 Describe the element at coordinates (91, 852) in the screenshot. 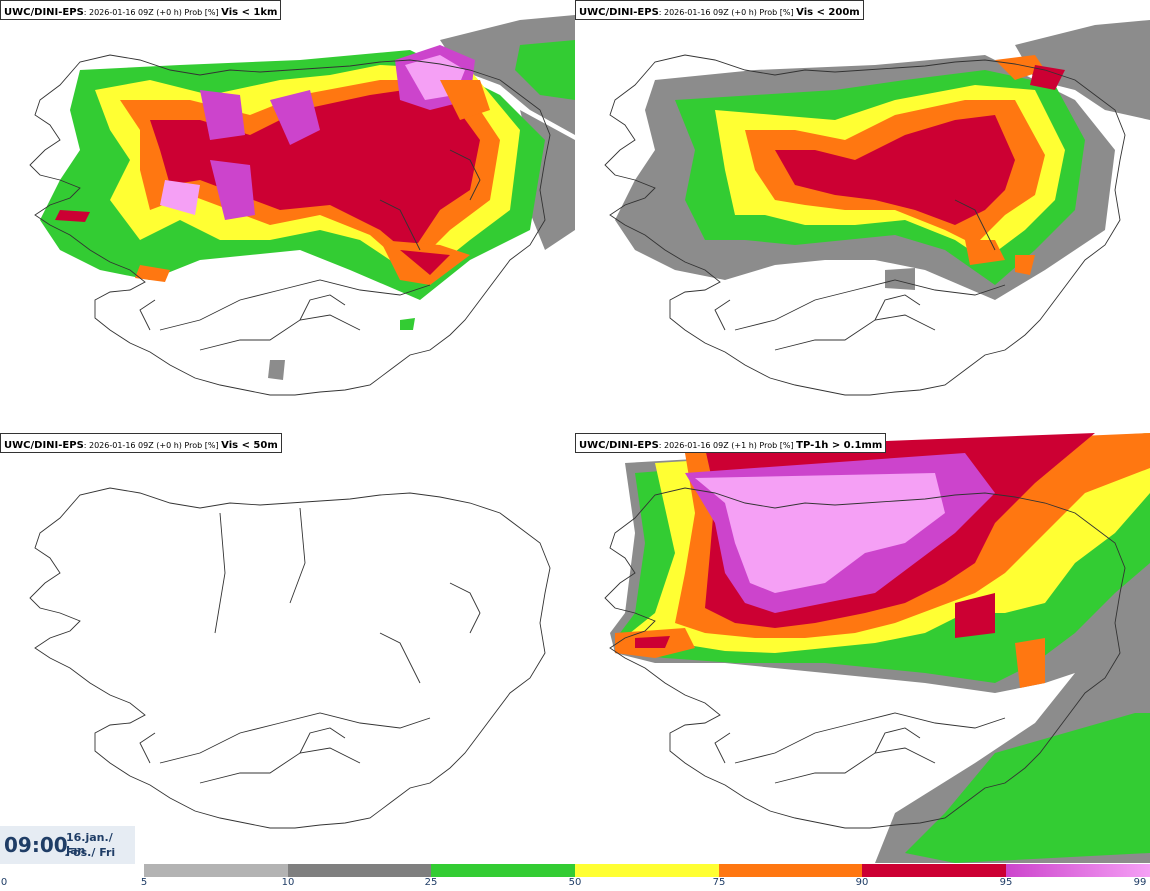

I see `valid-weekday: Fös./ Fri` at that location.